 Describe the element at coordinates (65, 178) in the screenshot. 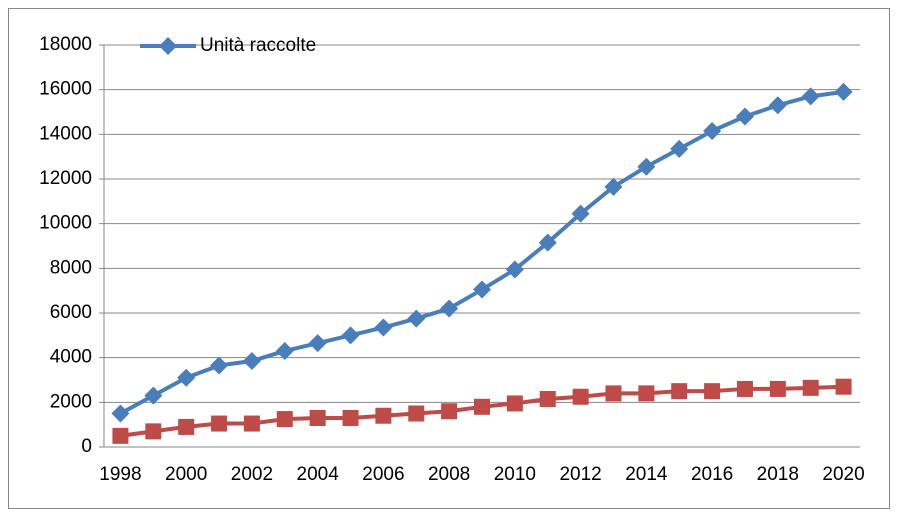

I see `y-tick-label: 12000` at that location.